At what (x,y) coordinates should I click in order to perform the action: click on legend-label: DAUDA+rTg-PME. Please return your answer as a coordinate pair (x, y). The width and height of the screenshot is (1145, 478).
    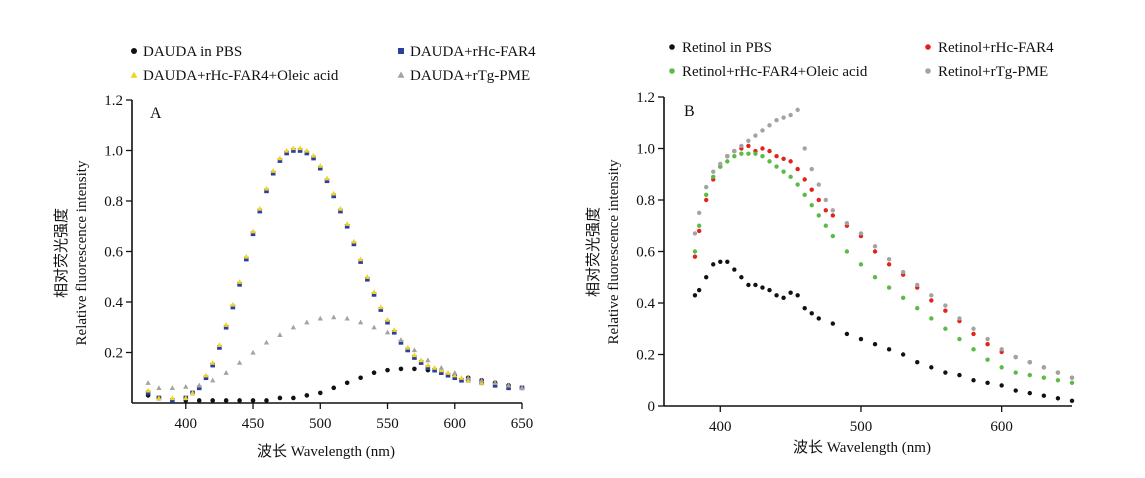
    Looking at the image, I should click on (470, 76).